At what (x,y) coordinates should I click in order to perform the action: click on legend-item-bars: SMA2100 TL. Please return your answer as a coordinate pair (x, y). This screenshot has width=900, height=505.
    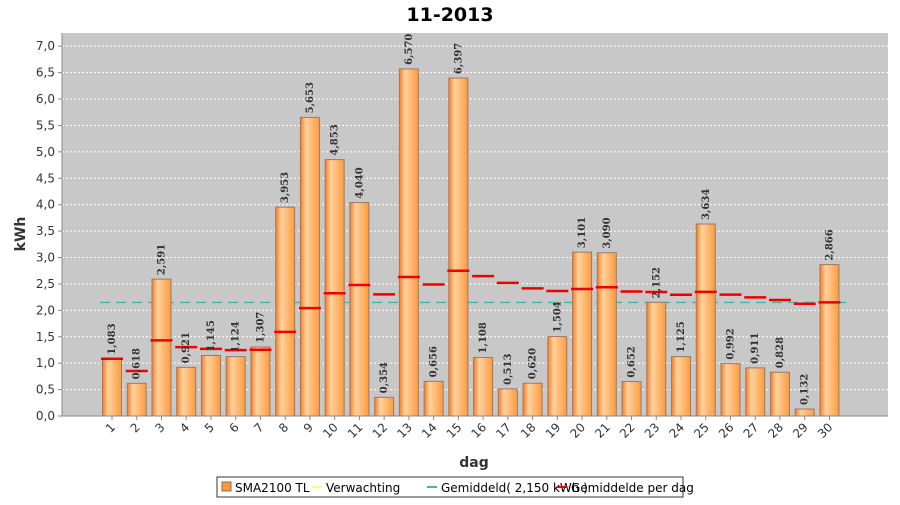
    Looking at the image, I should click on (272, 488).